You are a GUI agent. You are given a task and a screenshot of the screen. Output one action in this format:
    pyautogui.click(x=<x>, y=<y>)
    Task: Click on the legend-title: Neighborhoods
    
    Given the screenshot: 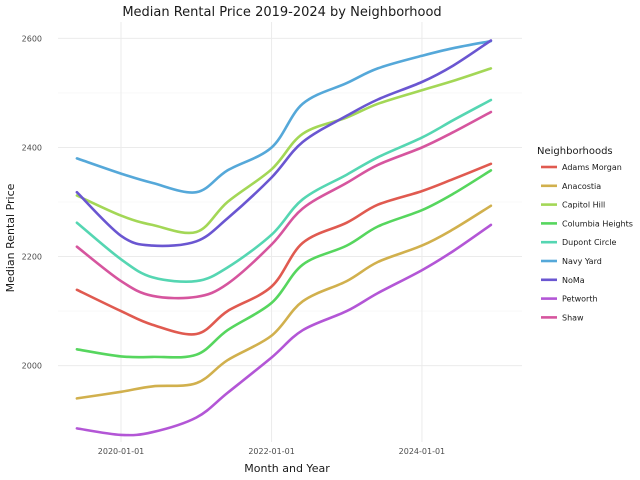 What is the action you would take?
    pyautogui.click(x=575, y=151)
    